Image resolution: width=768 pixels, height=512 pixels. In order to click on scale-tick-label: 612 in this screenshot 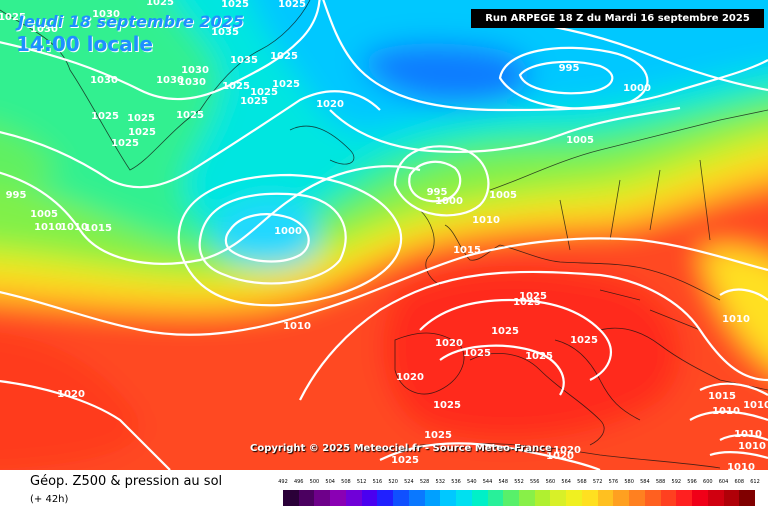, I will do `click(755, 482)`.